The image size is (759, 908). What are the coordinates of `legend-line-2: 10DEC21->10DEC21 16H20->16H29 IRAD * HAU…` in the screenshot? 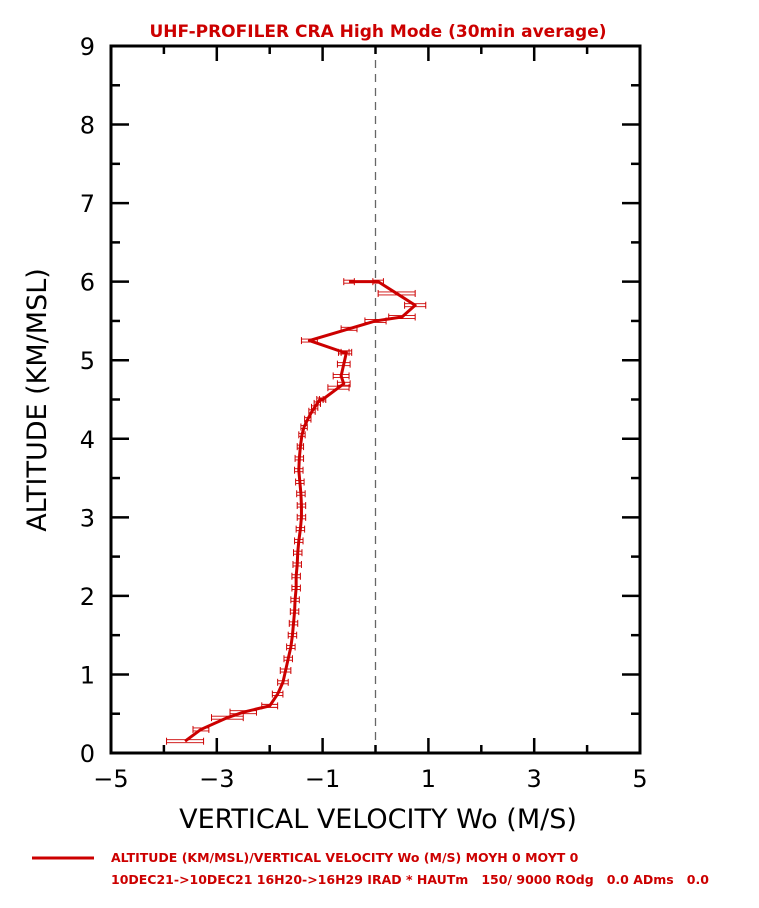 It's located at (410, 879).